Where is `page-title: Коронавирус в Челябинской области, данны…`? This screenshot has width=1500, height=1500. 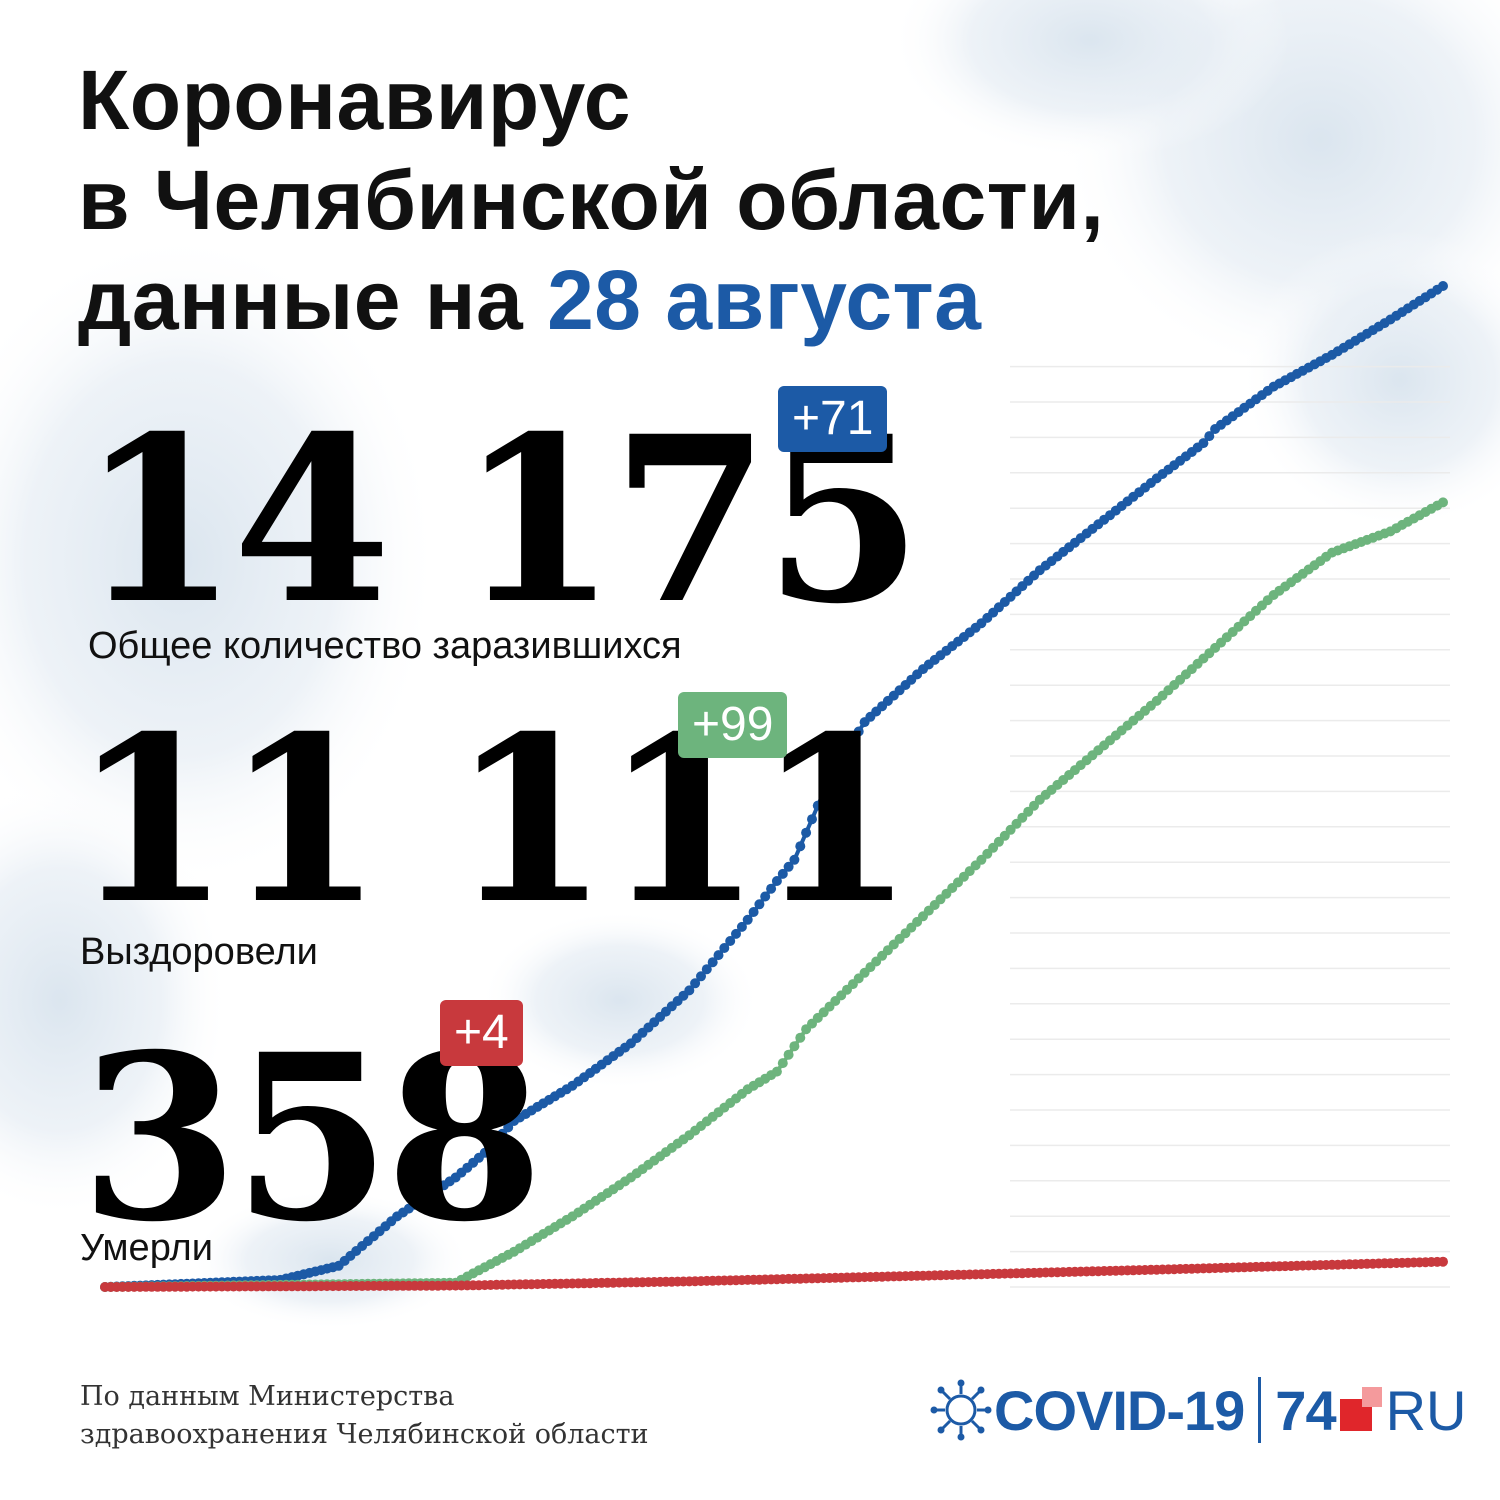
page-title: Коронавирус в Челябинской области, данны… is located at coordinates (591, 200).